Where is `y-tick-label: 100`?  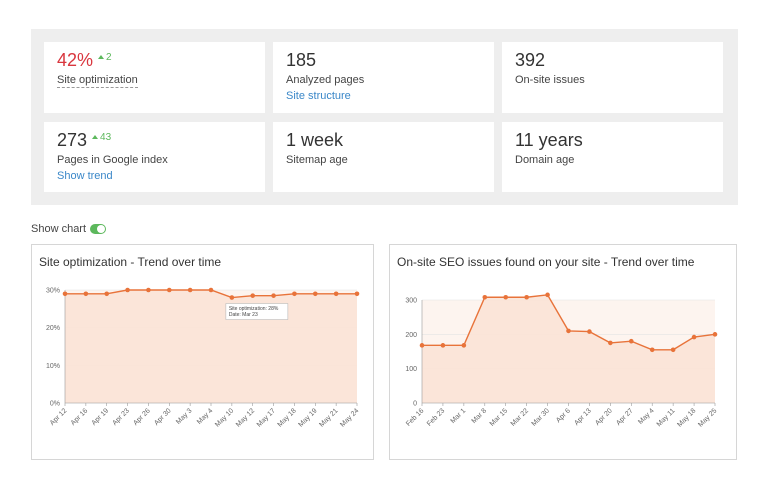 y-tick-label: 100 is located at coordinates (411, 369).